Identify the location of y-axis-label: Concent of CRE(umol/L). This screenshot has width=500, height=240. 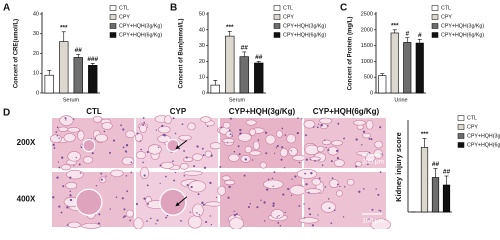
(17, 53).